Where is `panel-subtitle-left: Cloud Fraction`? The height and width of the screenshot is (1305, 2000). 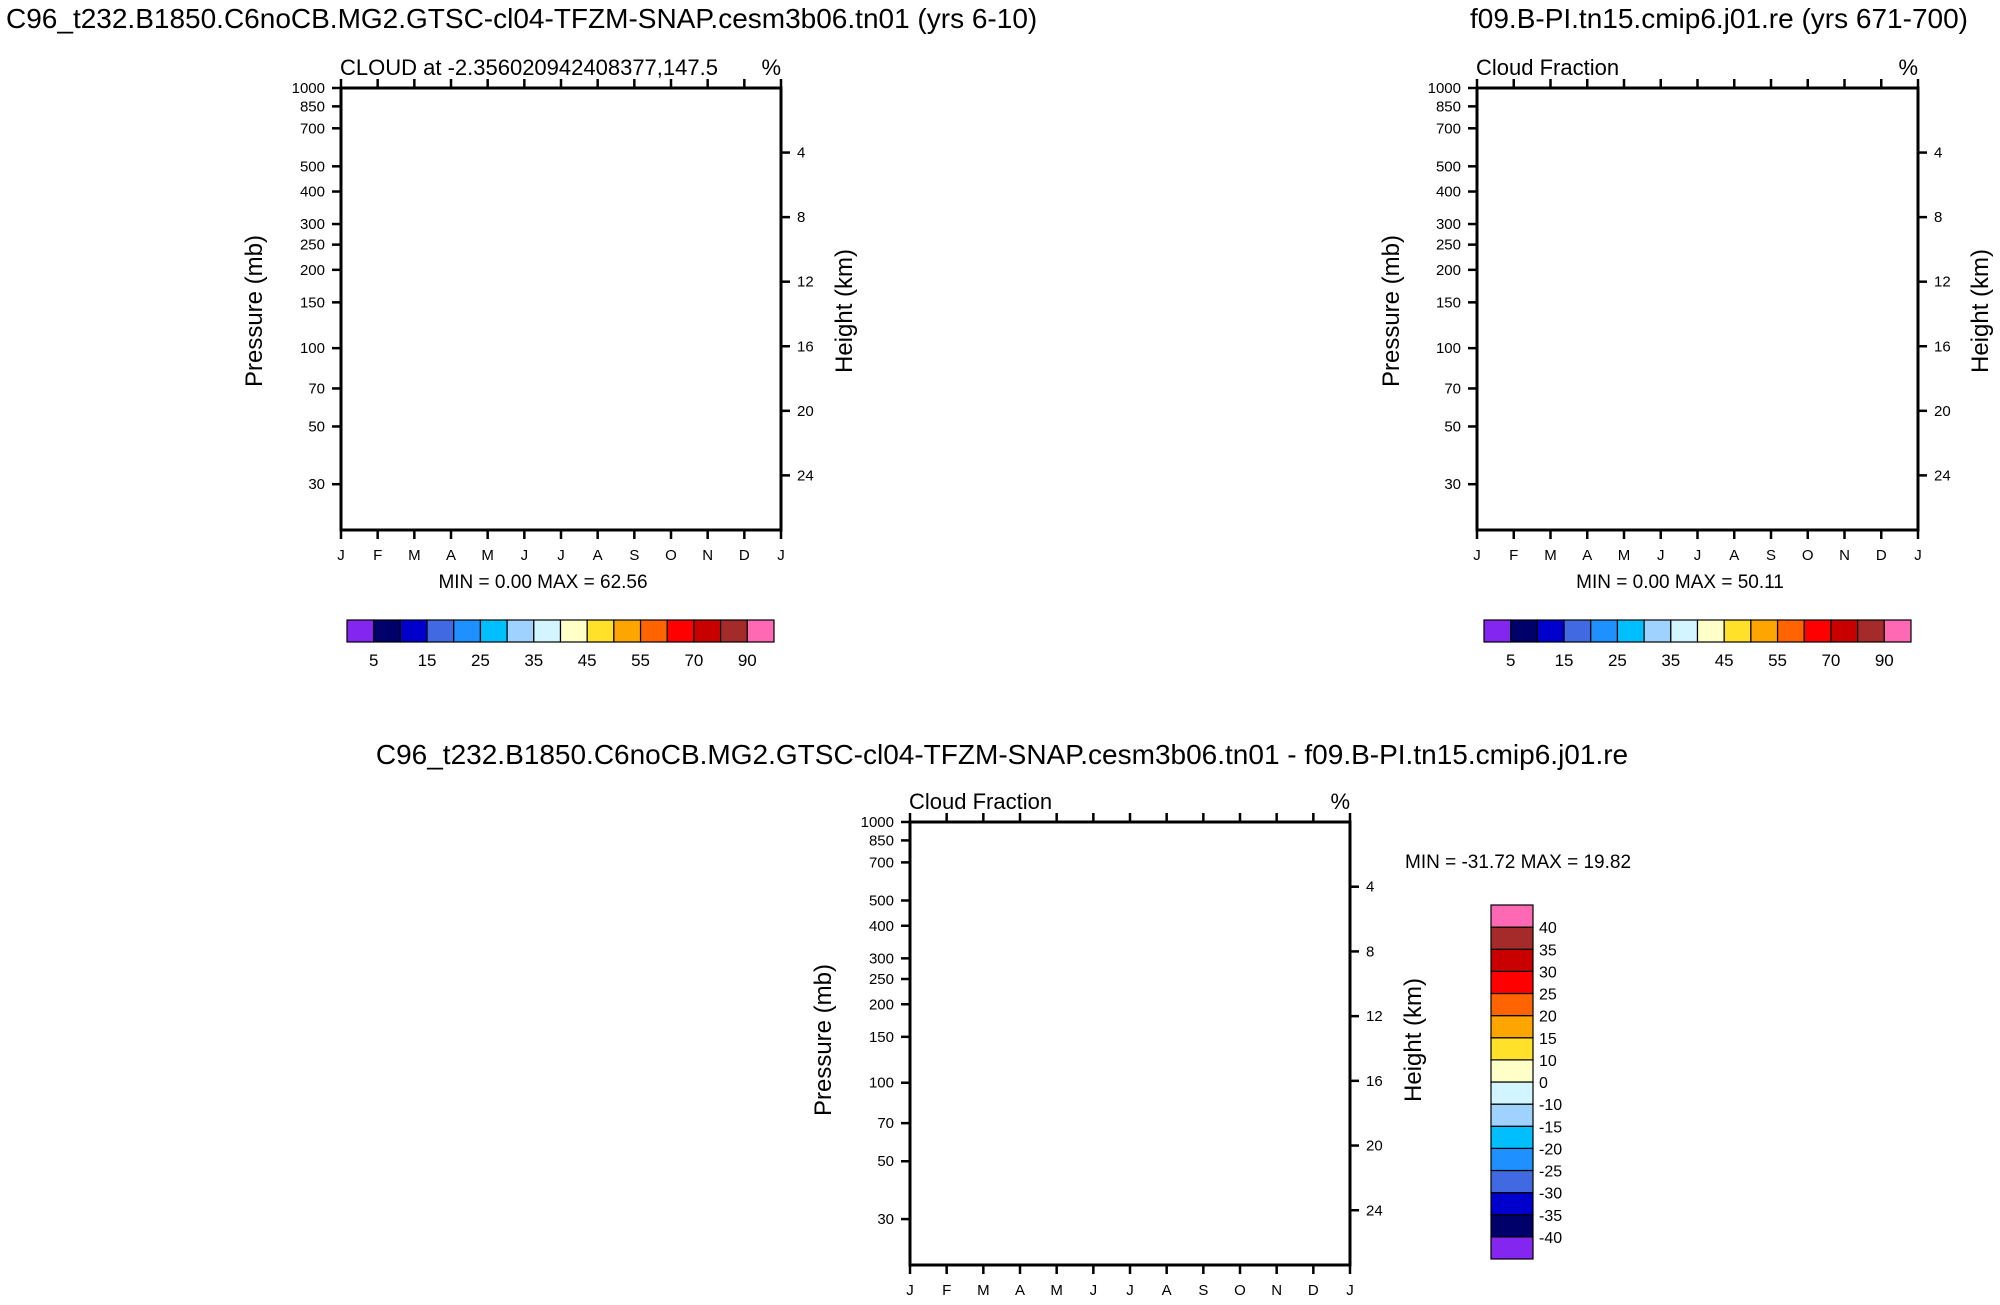
panel-subtitle-left: Cloud Fraction is located at coordinates (980, 801).